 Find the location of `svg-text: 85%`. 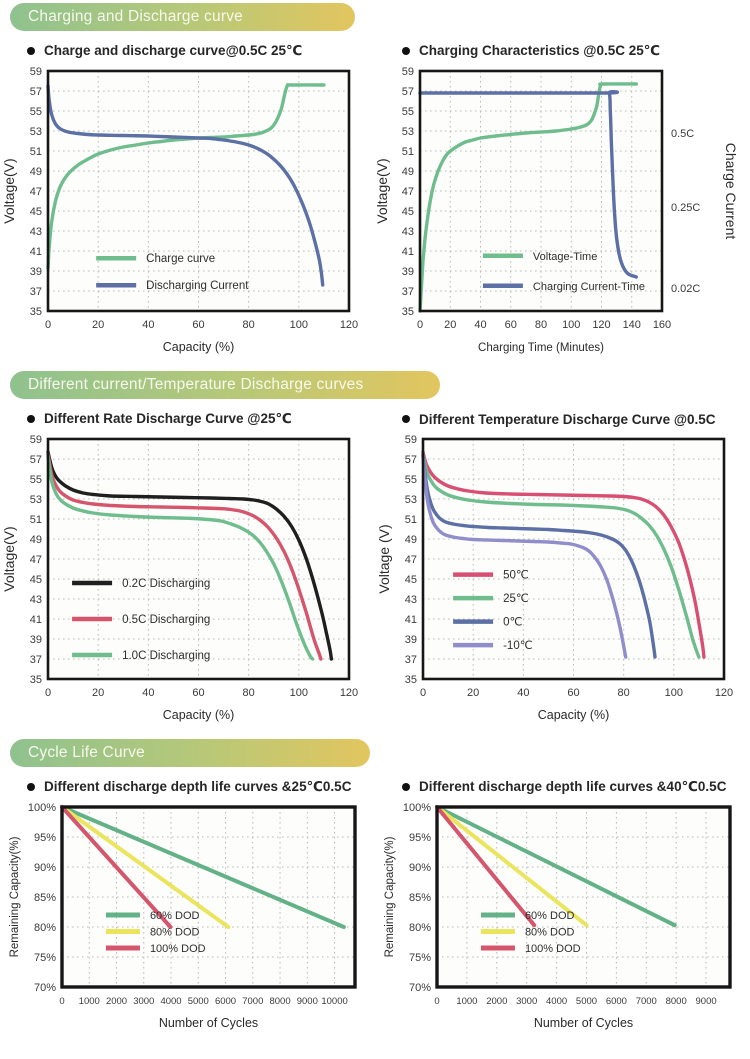

svg-text: 85% is located at coordinates (45, 898).